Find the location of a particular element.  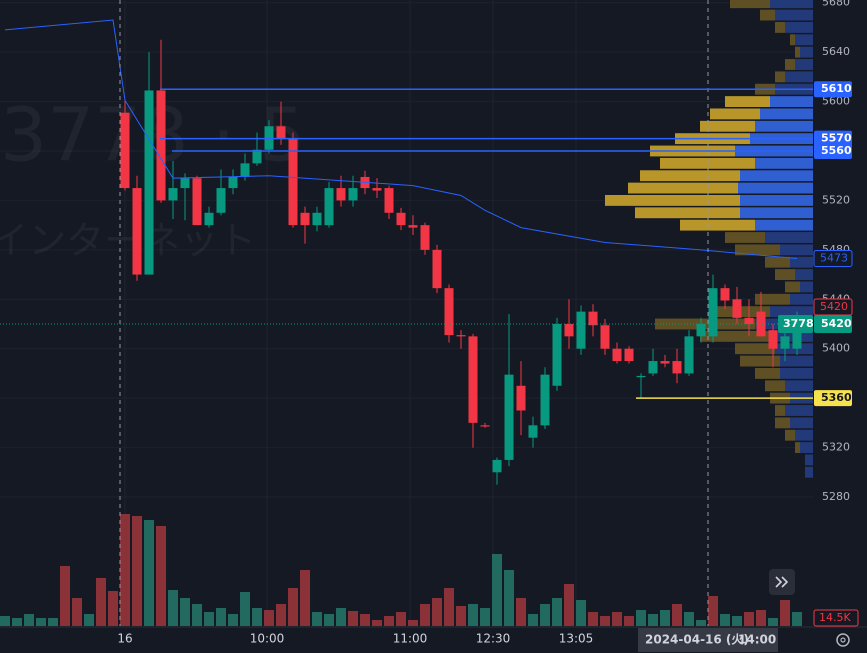

y-tick-label: 5680 is located at coordinates (836, 4).